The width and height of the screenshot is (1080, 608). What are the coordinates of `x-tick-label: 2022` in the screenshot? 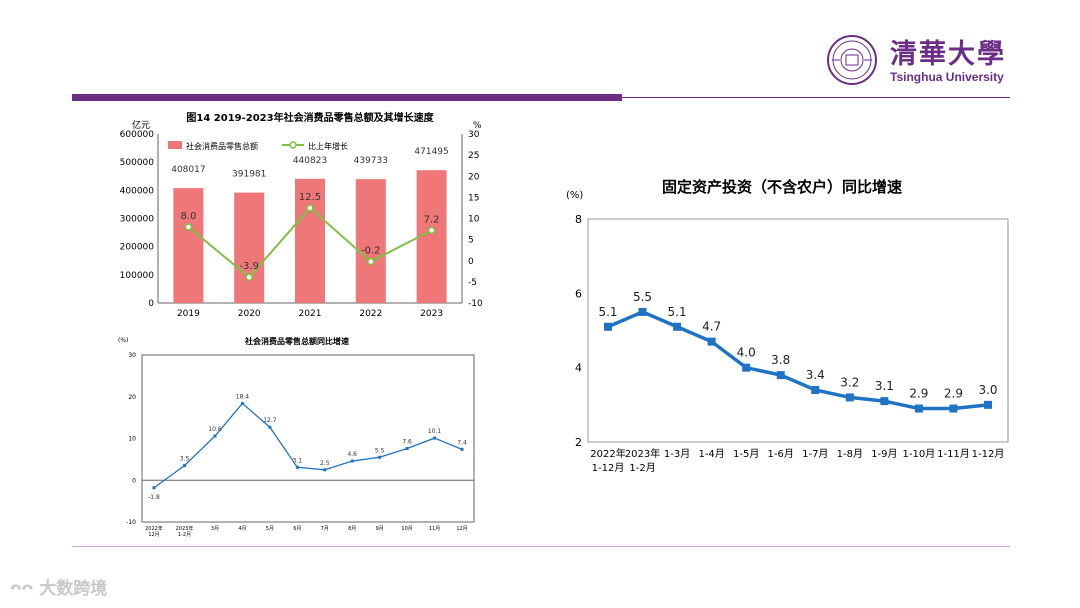 It's located at (370, 314).